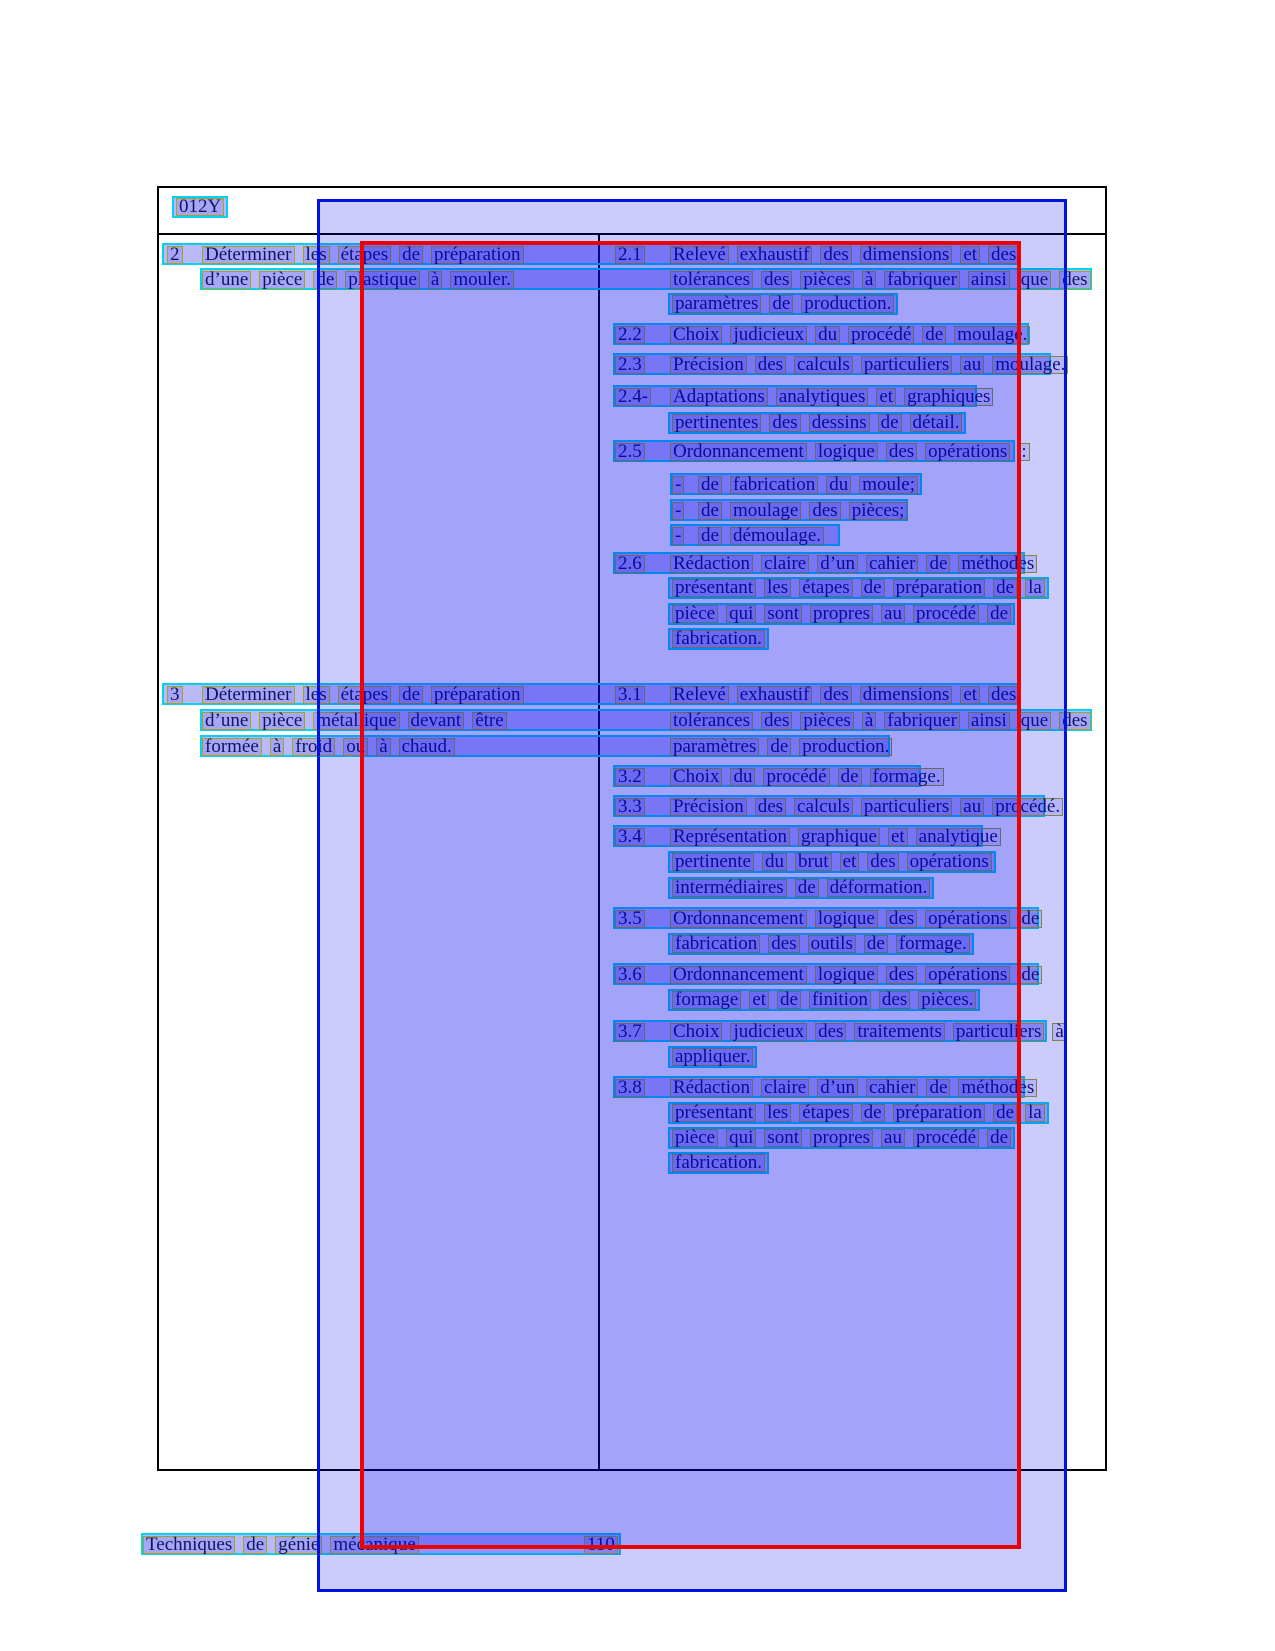 The height and width of the screenshot is (1651, 1275). What do you see at coordinates (477, 694) in the screenshot?
I see `ocr-word-box: préparation` at bounding box center [477, 694].